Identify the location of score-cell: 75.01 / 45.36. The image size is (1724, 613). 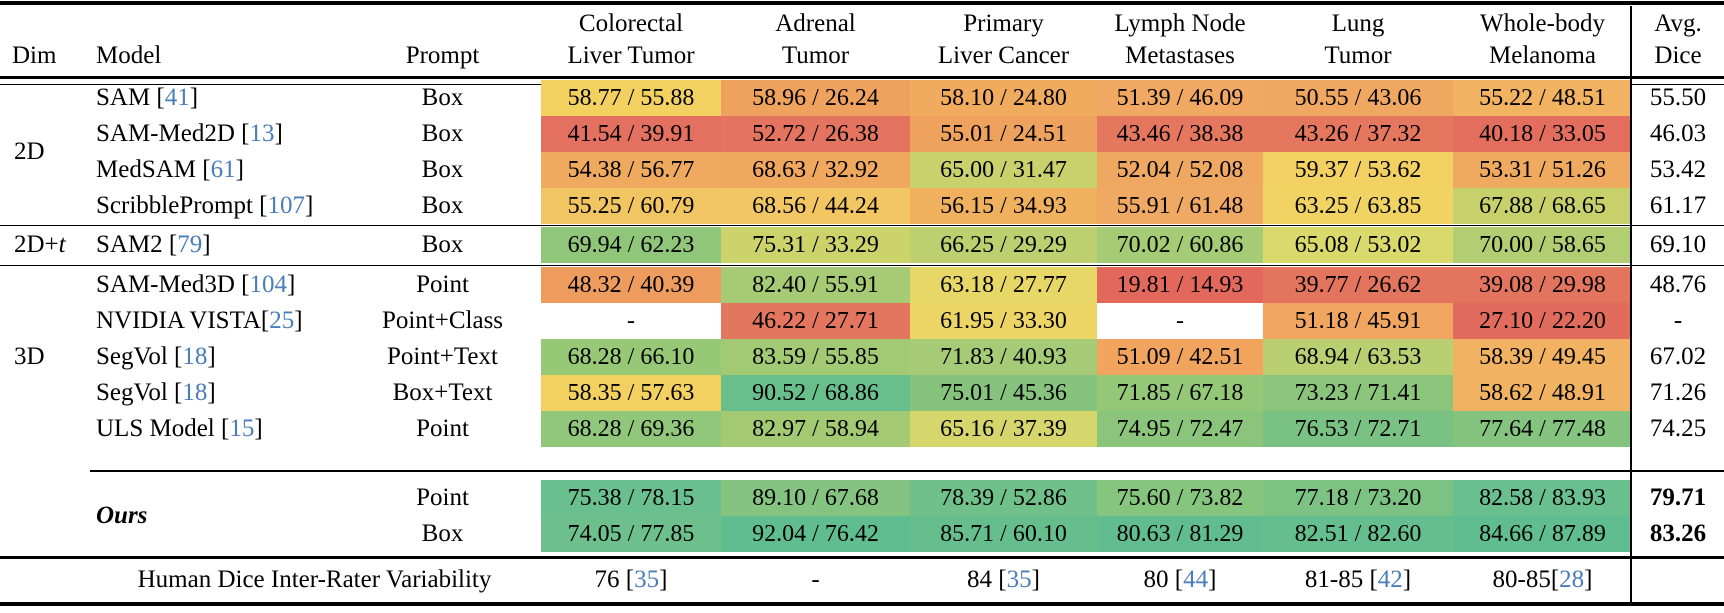
(1003, 393).